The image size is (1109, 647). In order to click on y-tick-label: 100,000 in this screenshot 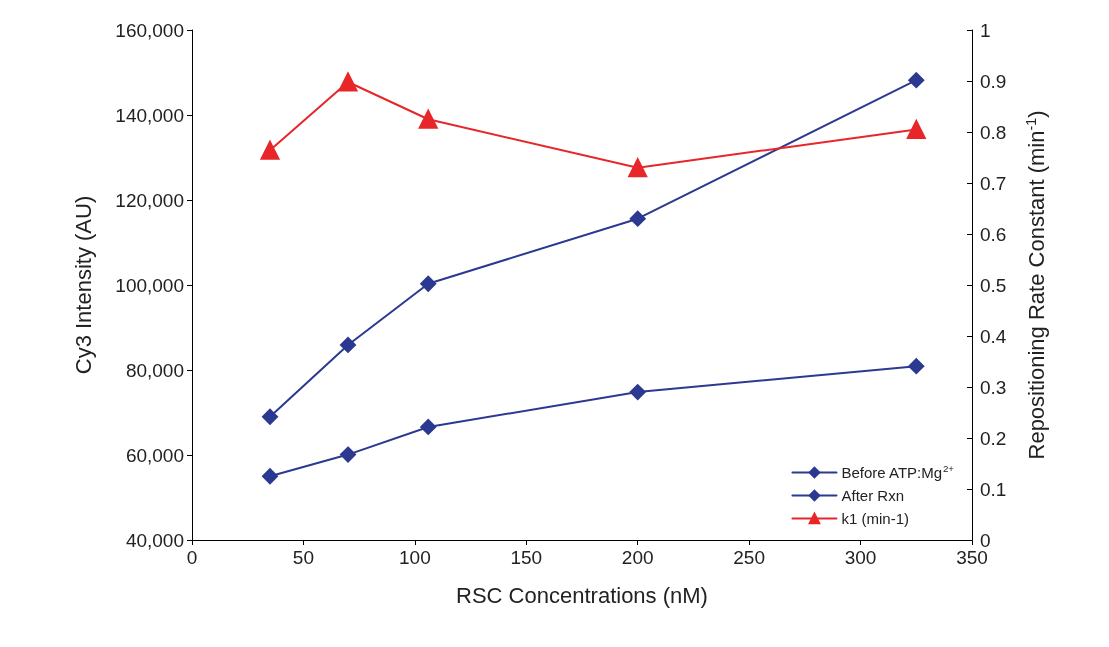, I will do `click(149, 285)`.